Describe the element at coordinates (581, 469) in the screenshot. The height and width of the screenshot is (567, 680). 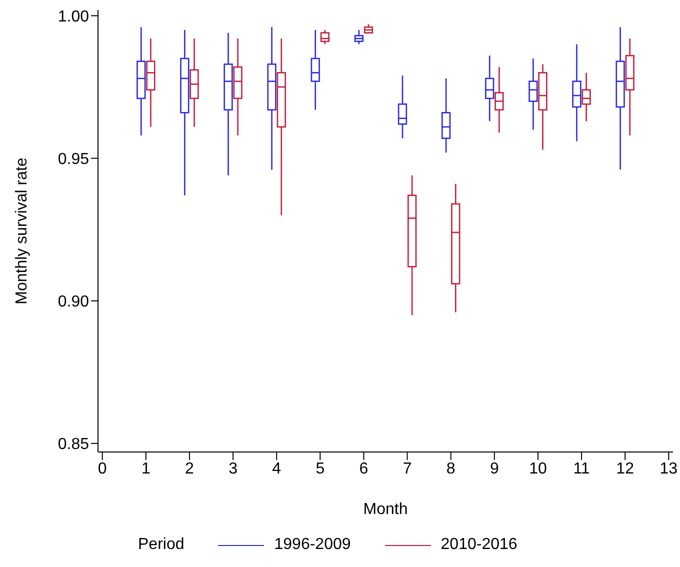
I see `x-tick-label: 11` at that location.